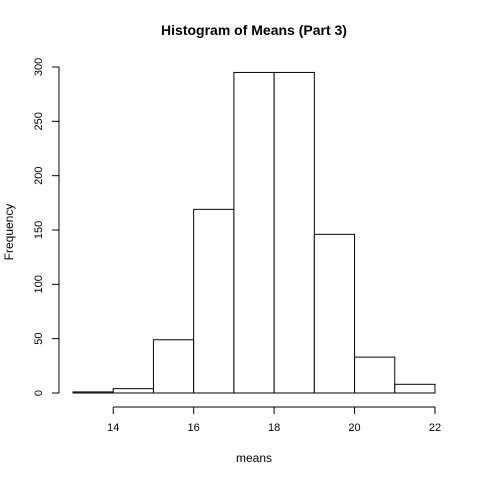 This screenshot has height=480, width=480. Describe the element at coordinates (39, 339) in the screenshot. I see `y-tick-label: 50` at that location.